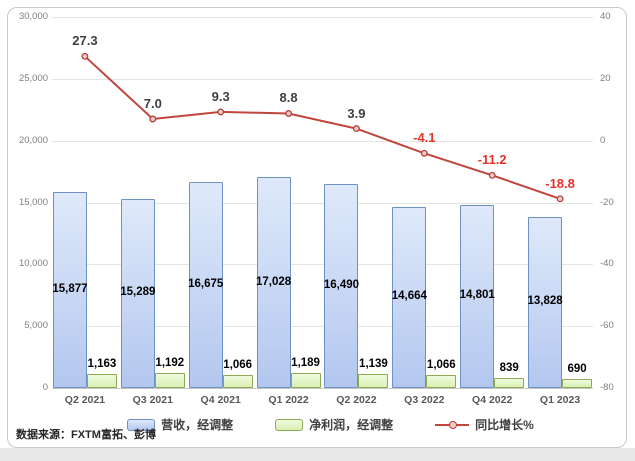 The image size is (635, 461). What do you see at coordinates (492, 159) in the screenshot?
I see `growth-value-label: -11.2` at bounding box center [492, 159].